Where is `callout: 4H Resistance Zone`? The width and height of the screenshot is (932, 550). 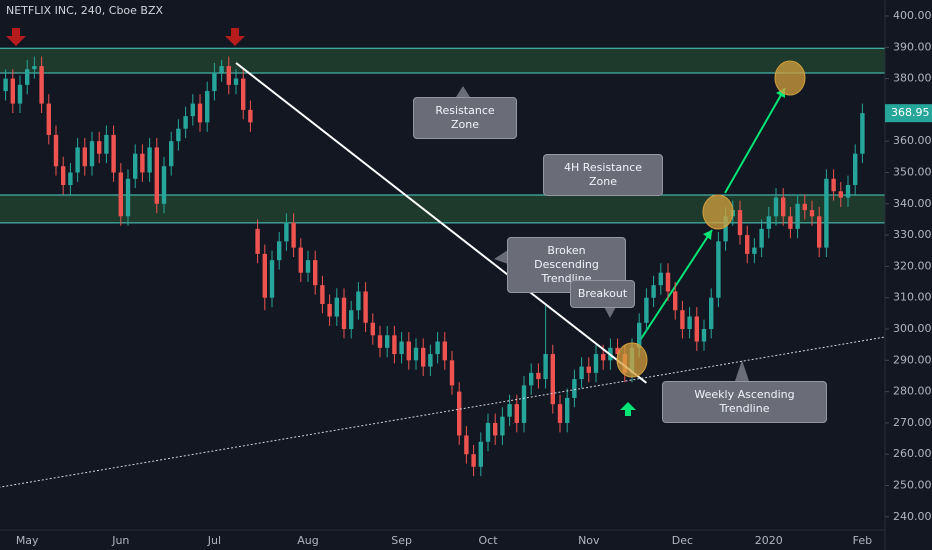 callout: 4H Resistance Zone is located at coordinates (603, 175).